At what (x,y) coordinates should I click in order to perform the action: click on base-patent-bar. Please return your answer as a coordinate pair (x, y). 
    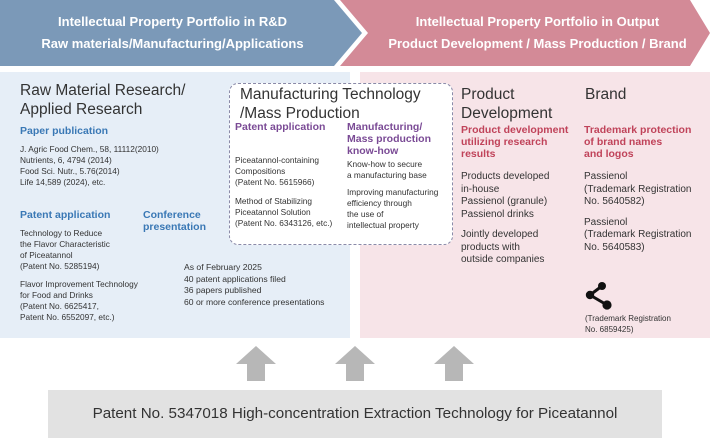
    Looking at the image, I should click on (355, 414).